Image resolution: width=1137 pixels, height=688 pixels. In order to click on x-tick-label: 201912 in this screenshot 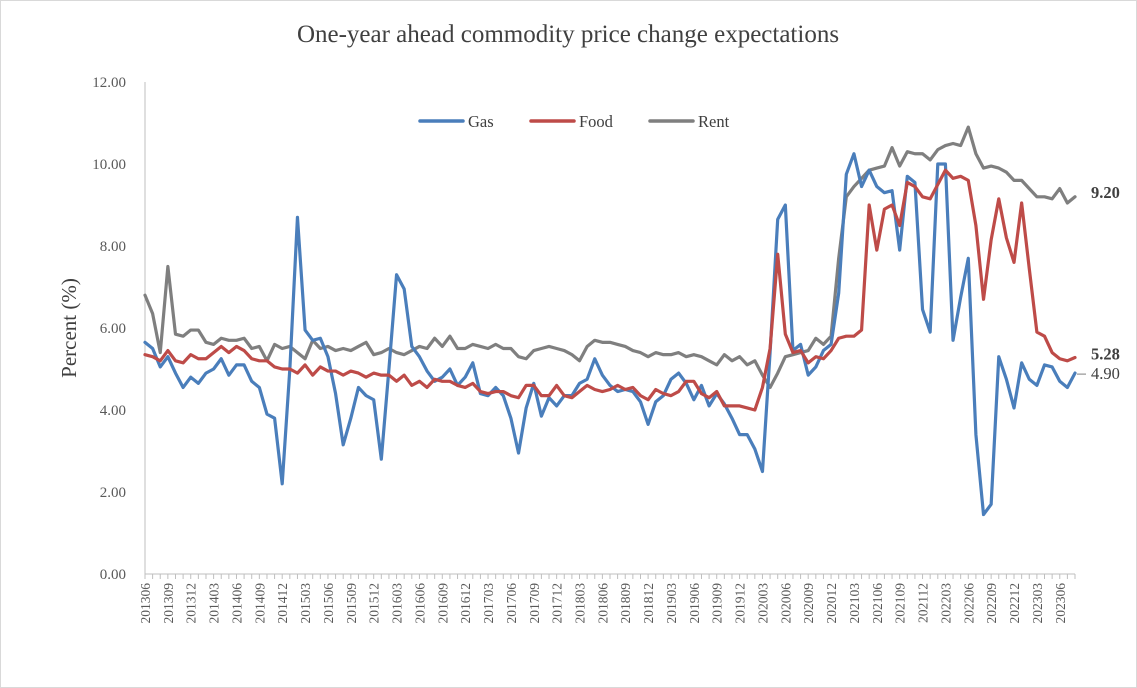, I will do `click(740, 603)`.